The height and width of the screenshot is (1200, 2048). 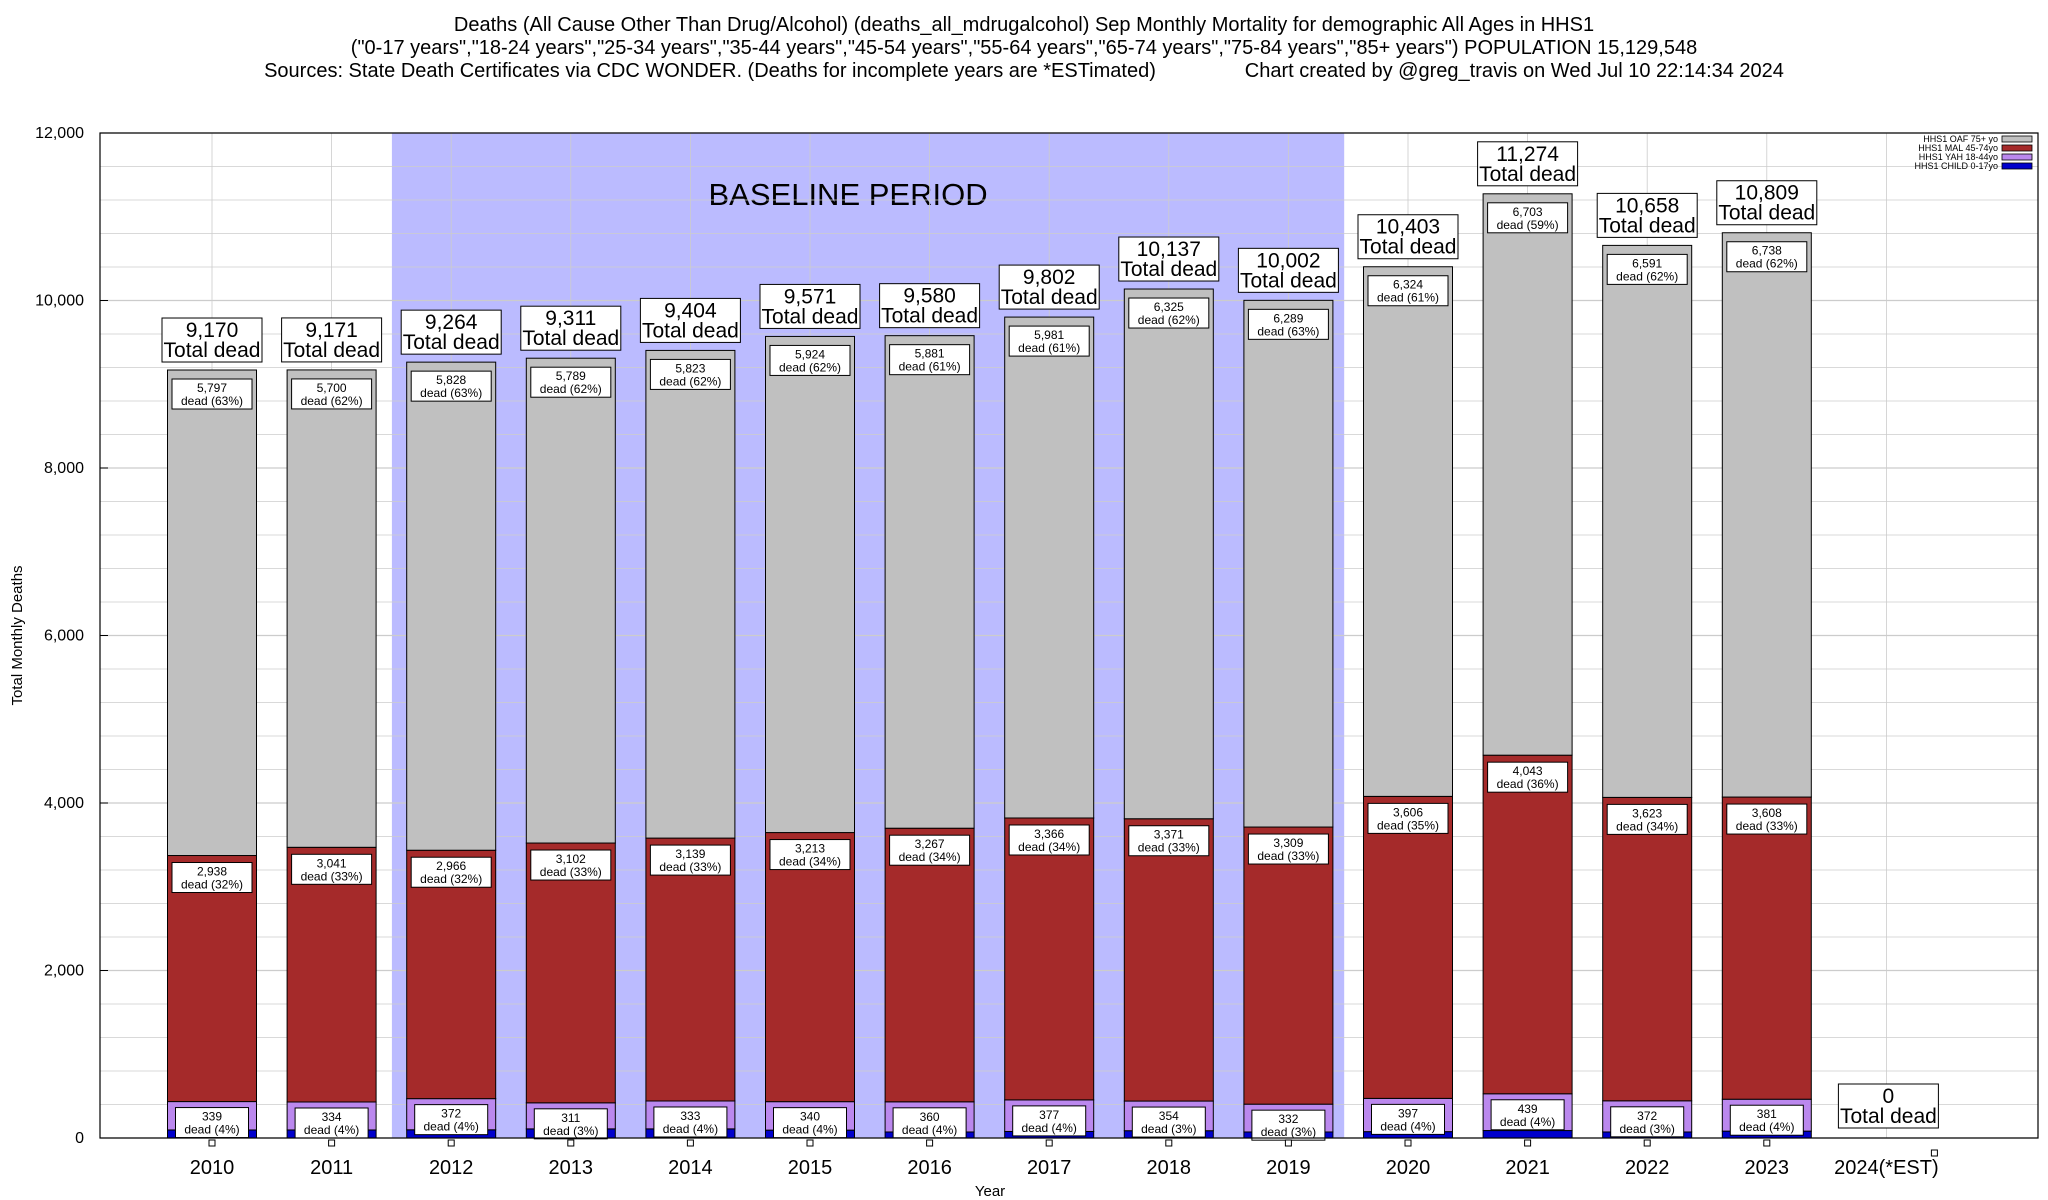 What do you see at coordinates (1528, 212) in the screenshot?
I see `segment-label-value: 6,703` at bounding box center [1528, 212].